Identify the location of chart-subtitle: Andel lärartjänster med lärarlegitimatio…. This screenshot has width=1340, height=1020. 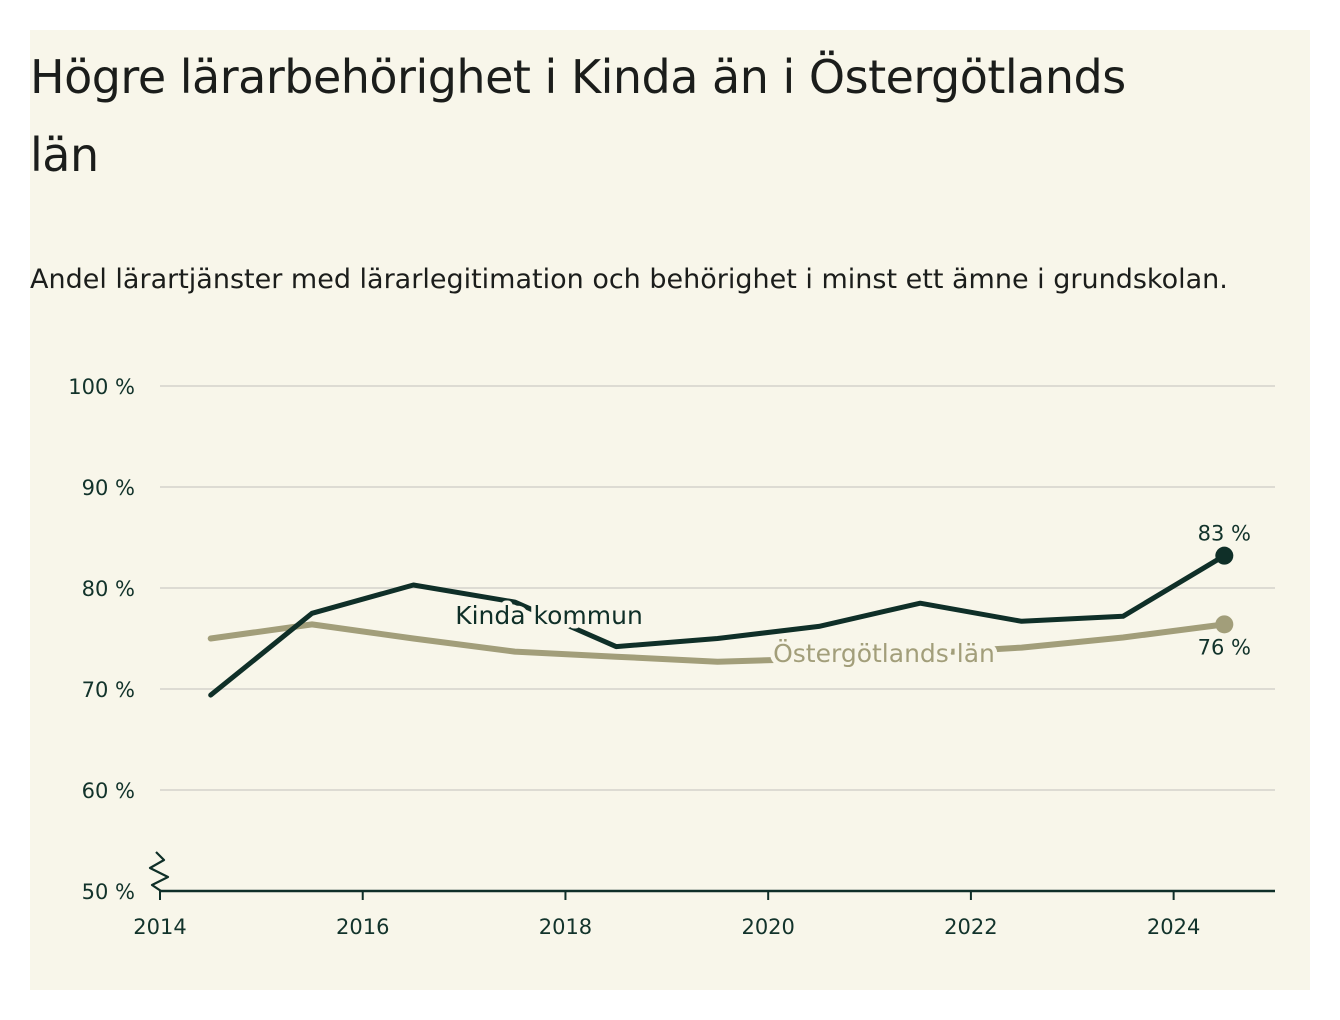
(629, 279).